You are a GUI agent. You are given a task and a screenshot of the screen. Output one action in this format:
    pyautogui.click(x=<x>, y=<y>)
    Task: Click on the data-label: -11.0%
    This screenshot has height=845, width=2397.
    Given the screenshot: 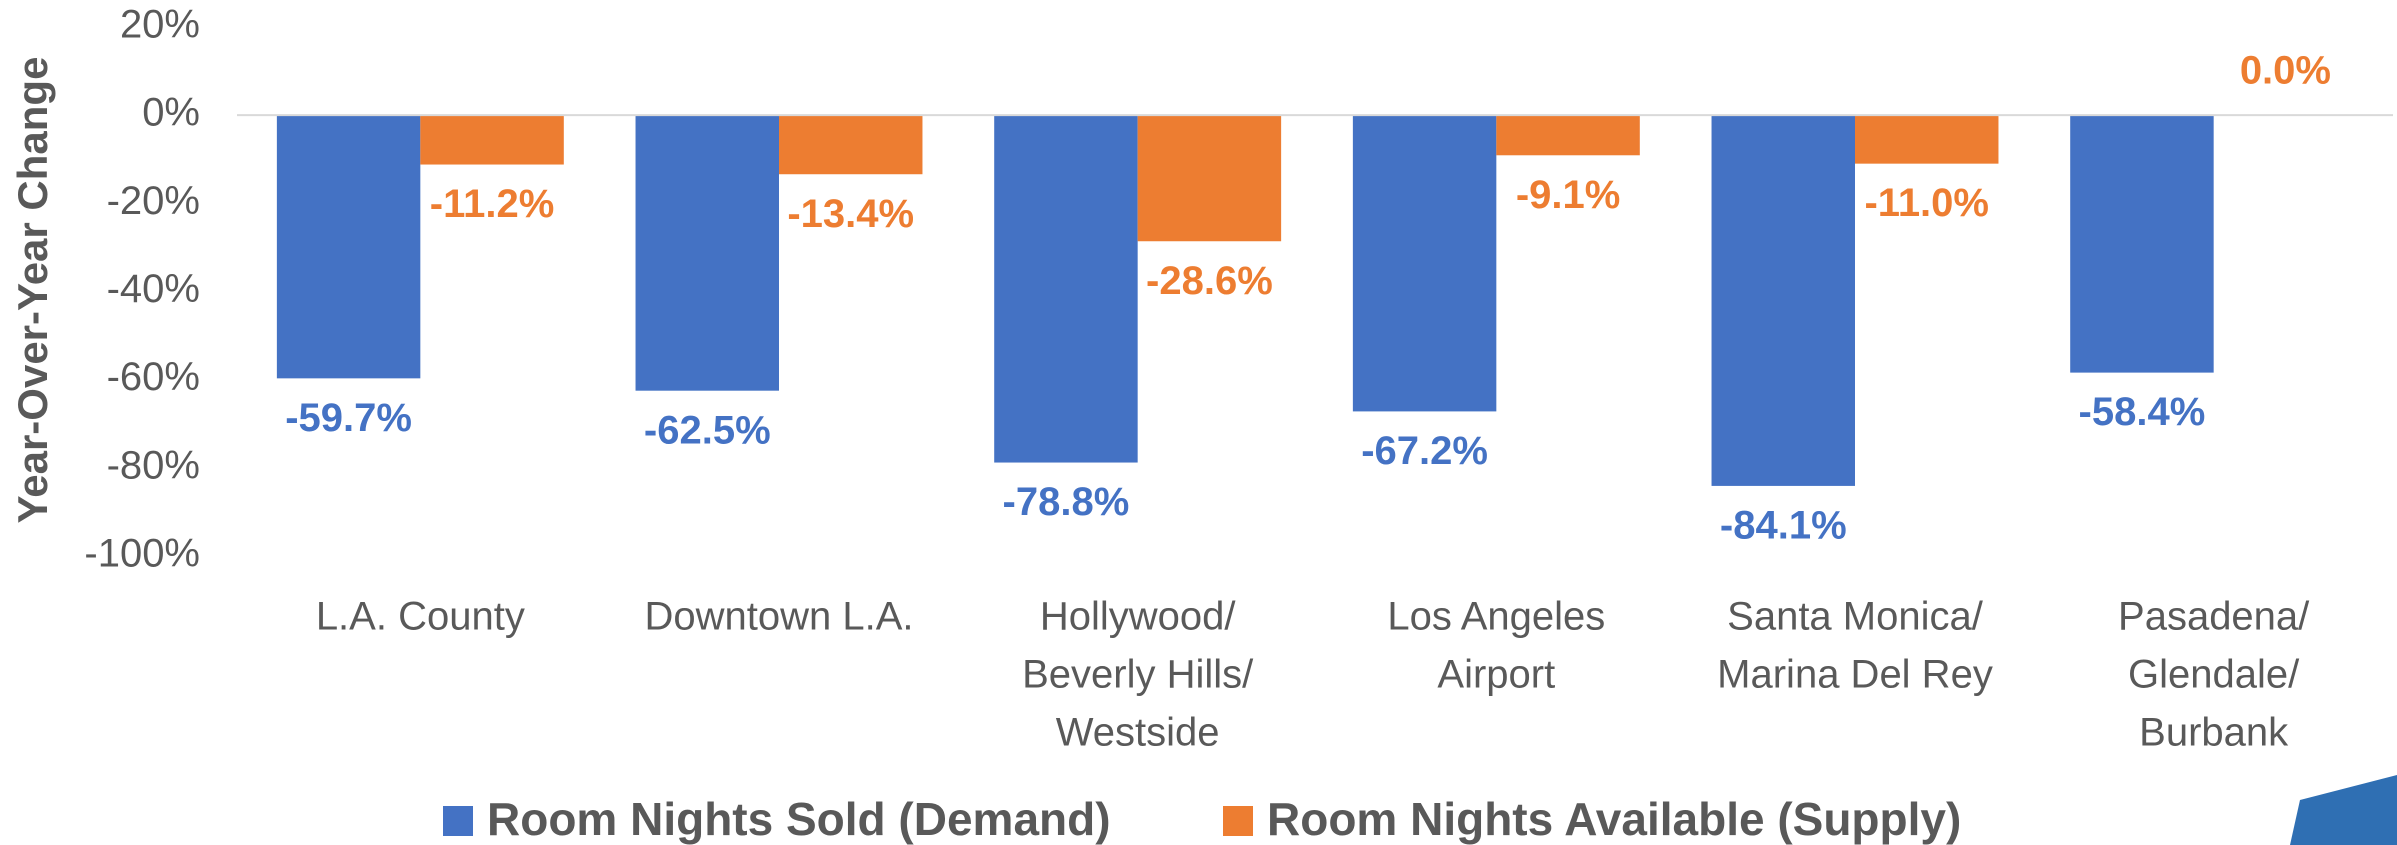 What is the action you would take?
    pyautogui.click(x=1926, y=203)
    